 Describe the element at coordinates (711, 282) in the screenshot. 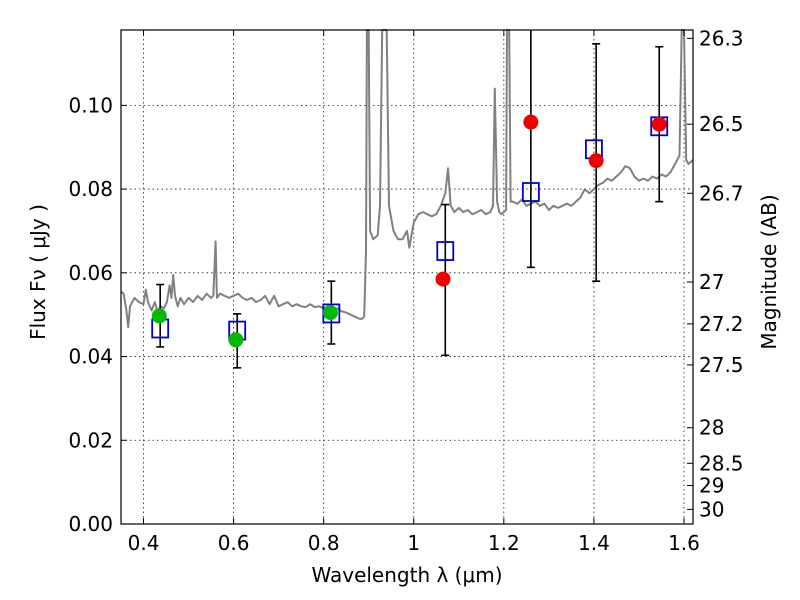

I see `mag-tick-label: 27` at that location.